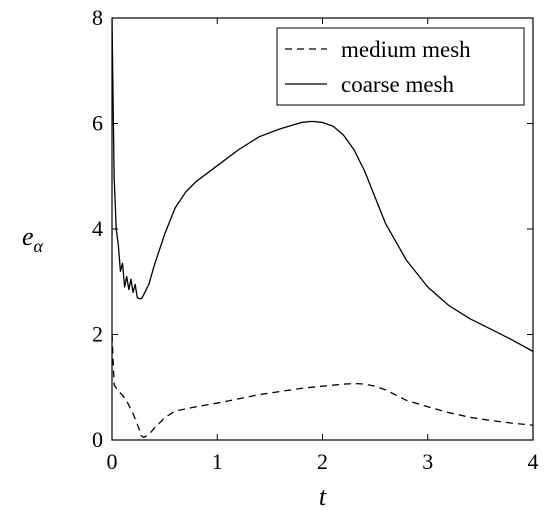  What do you see at coordinates (97, 439) in the screenshot?
I see `y-tick-label: 0` at bounding box center [97, 439].